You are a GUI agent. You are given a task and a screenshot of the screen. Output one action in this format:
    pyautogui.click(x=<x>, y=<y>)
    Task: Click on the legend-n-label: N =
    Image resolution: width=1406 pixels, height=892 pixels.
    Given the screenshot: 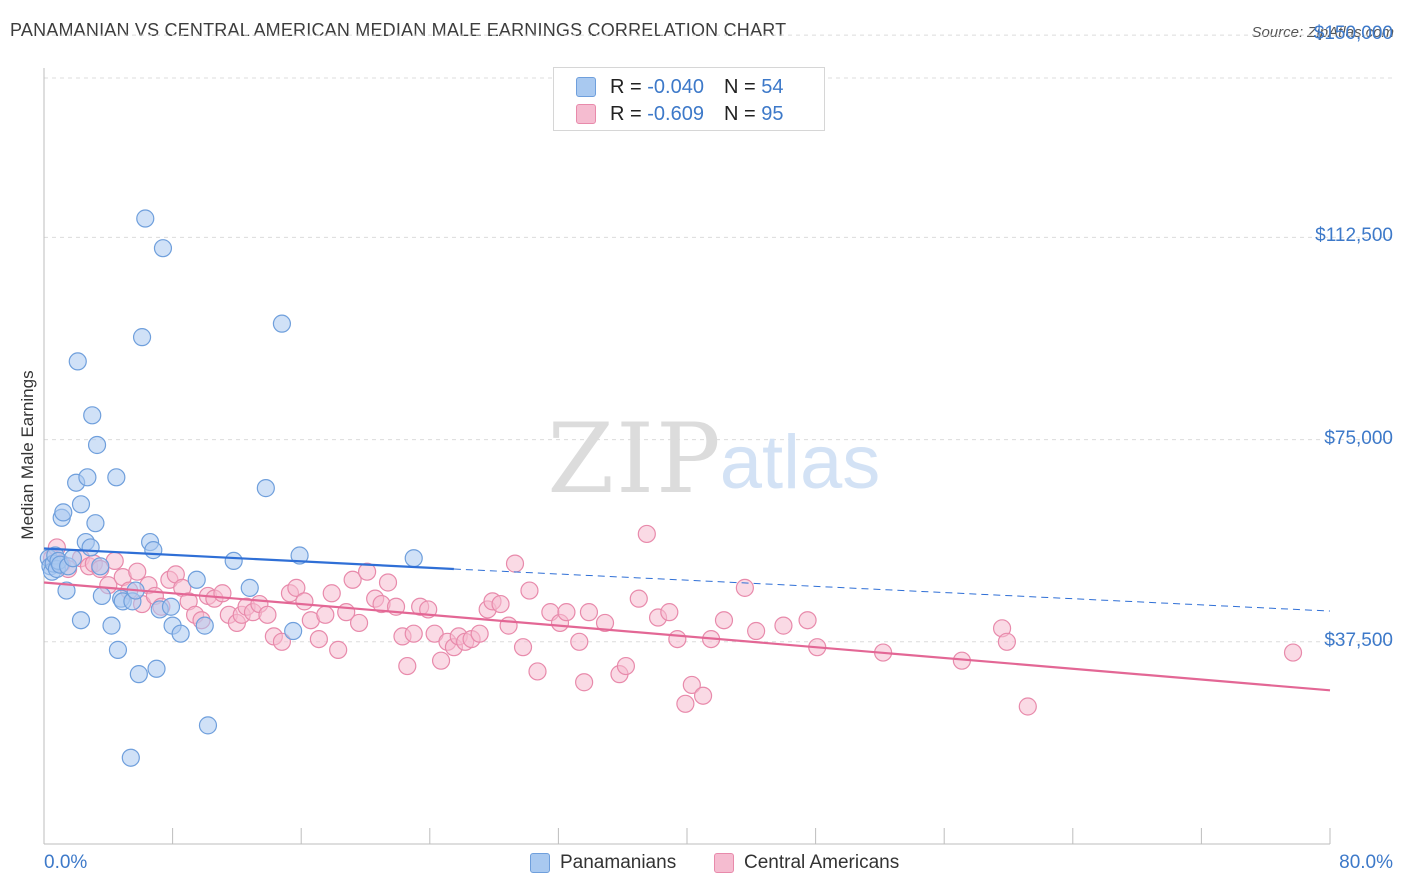 What is the action you would take?
    pyautogui.click(x=739, y=113)
    